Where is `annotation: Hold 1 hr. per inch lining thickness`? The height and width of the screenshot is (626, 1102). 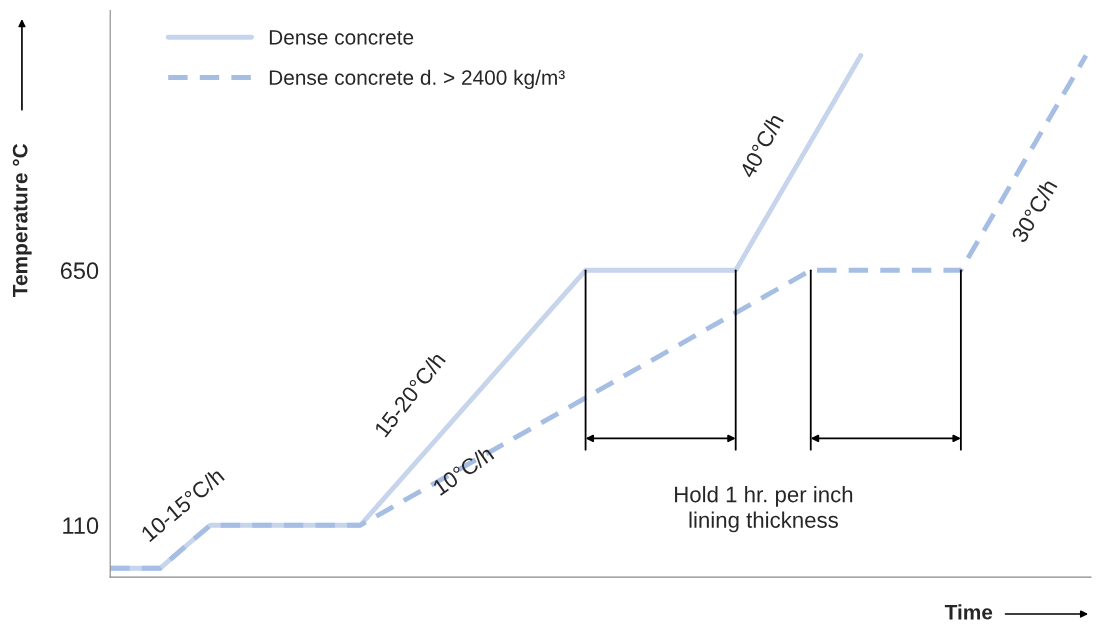 annotation: Hold 1 hr. per inch lining thickness is located at coordinates (764, 509).